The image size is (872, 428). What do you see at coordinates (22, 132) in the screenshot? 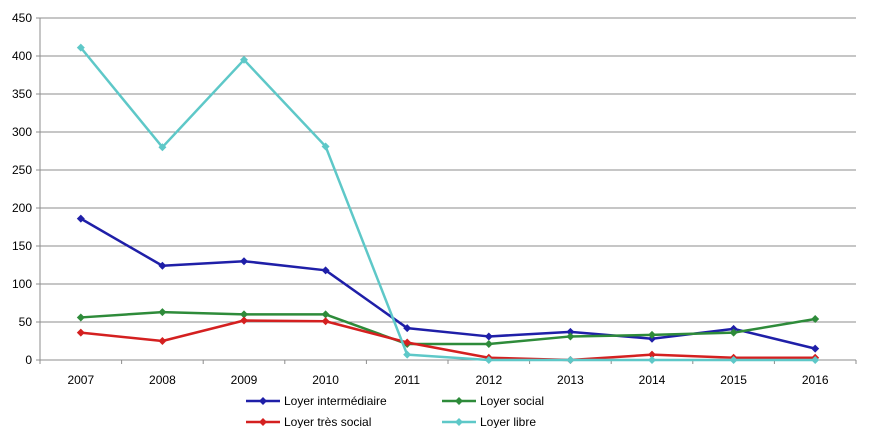
I see `y-tick-label: 300` at bounding box center [22, 132].